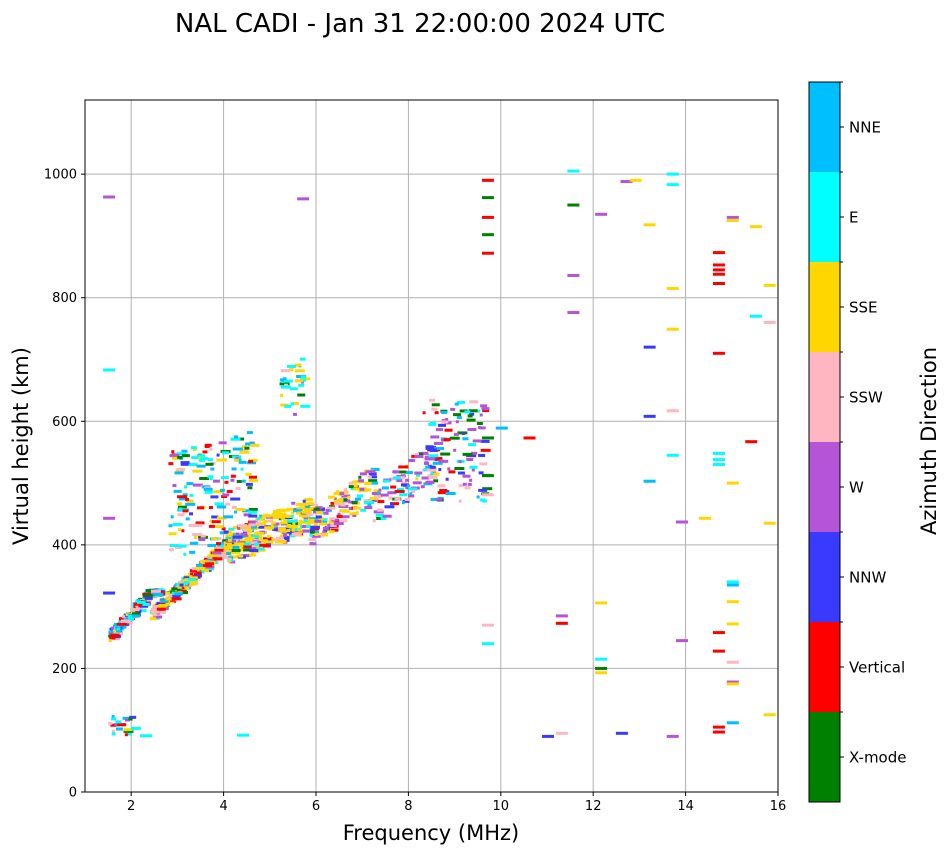 This screenshot has height=856, width=951. Describe the element at coordinates (64, 484) in the screenshot. I see `y-axis-ticks: 0 200 400 600 800 1000` at that location.